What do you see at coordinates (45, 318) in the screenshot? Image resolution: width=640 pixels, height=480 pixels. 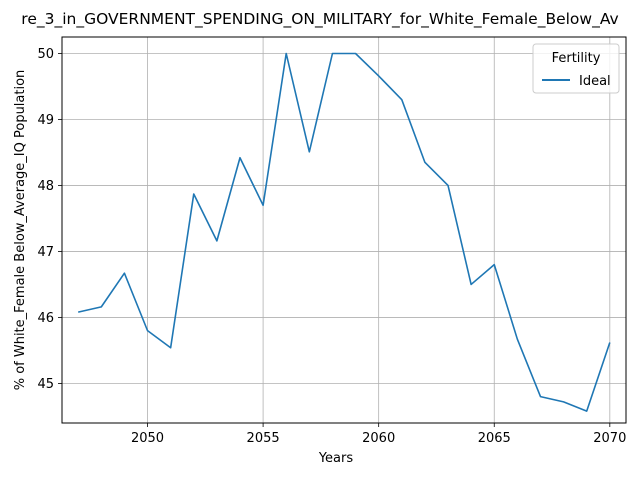 I see `y-tick-label: 46` at bounding box center [45, 318].